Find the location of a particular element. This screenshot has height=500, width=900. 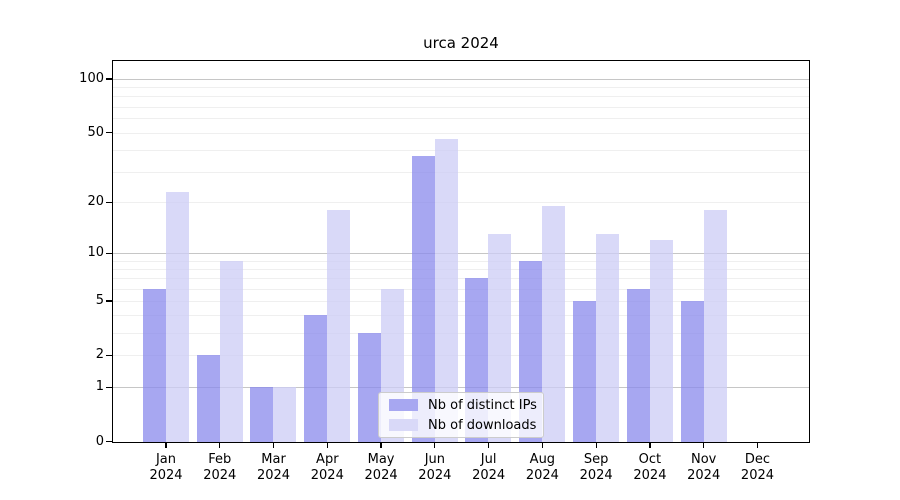

legend-item: Nb of downloads is located at coordinates (462, 425).